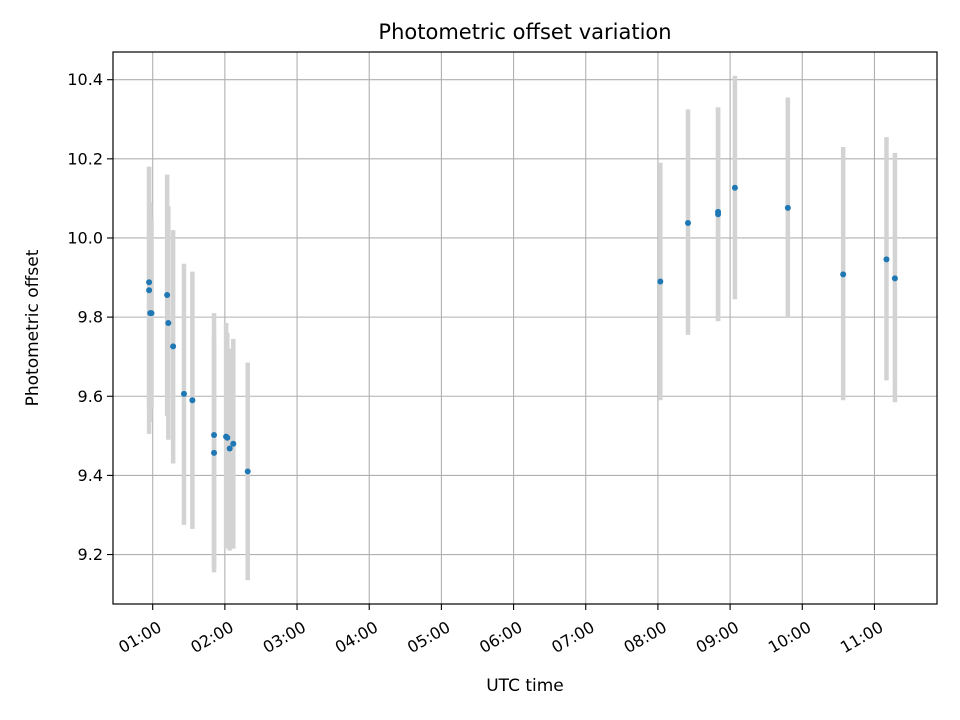  Describe the element at coordinates (85, 79) in the screenshot. I see `y-tick-label: 10.4` at that location.